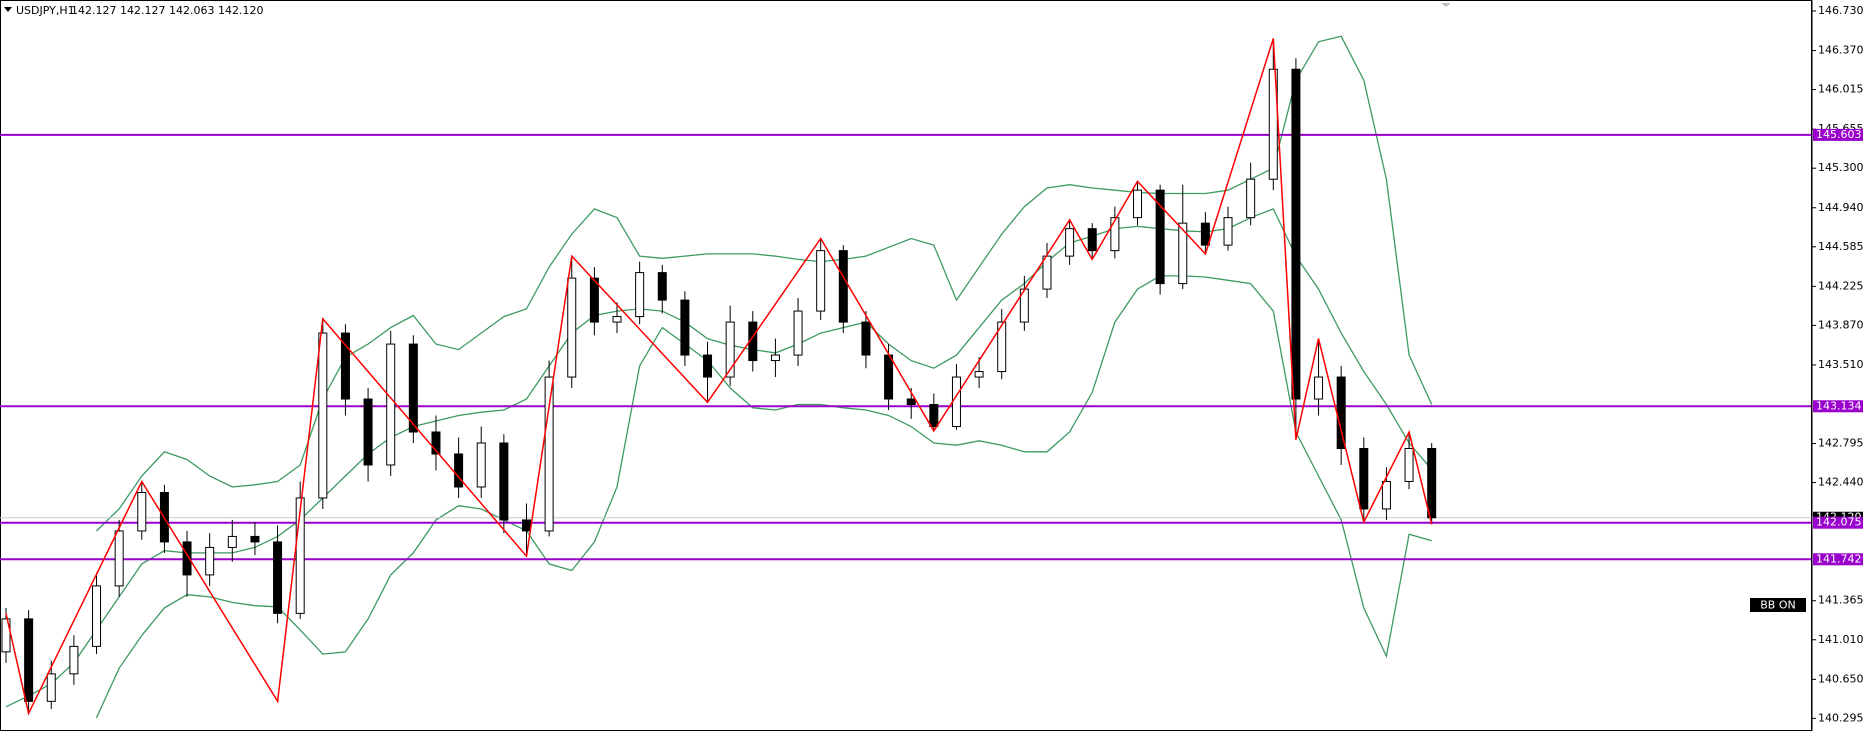 The width and height of the screenshot is (1863, 731). I want to click on level-label: 141.742, so click(1839, 558).